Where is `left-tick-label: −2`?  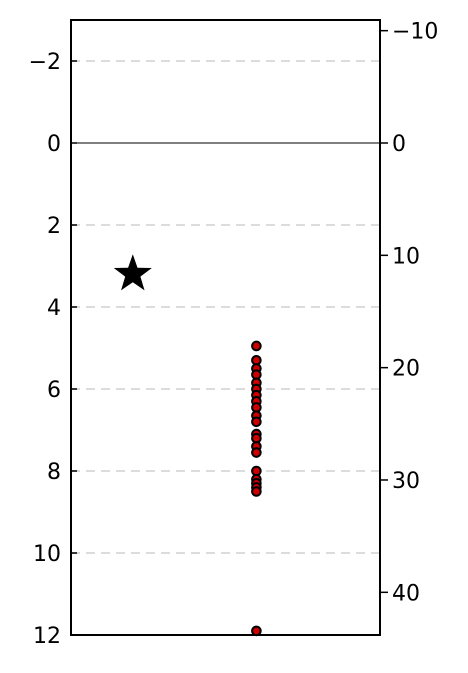
left-tick-label: −2 is located at coordinates (45, 62).